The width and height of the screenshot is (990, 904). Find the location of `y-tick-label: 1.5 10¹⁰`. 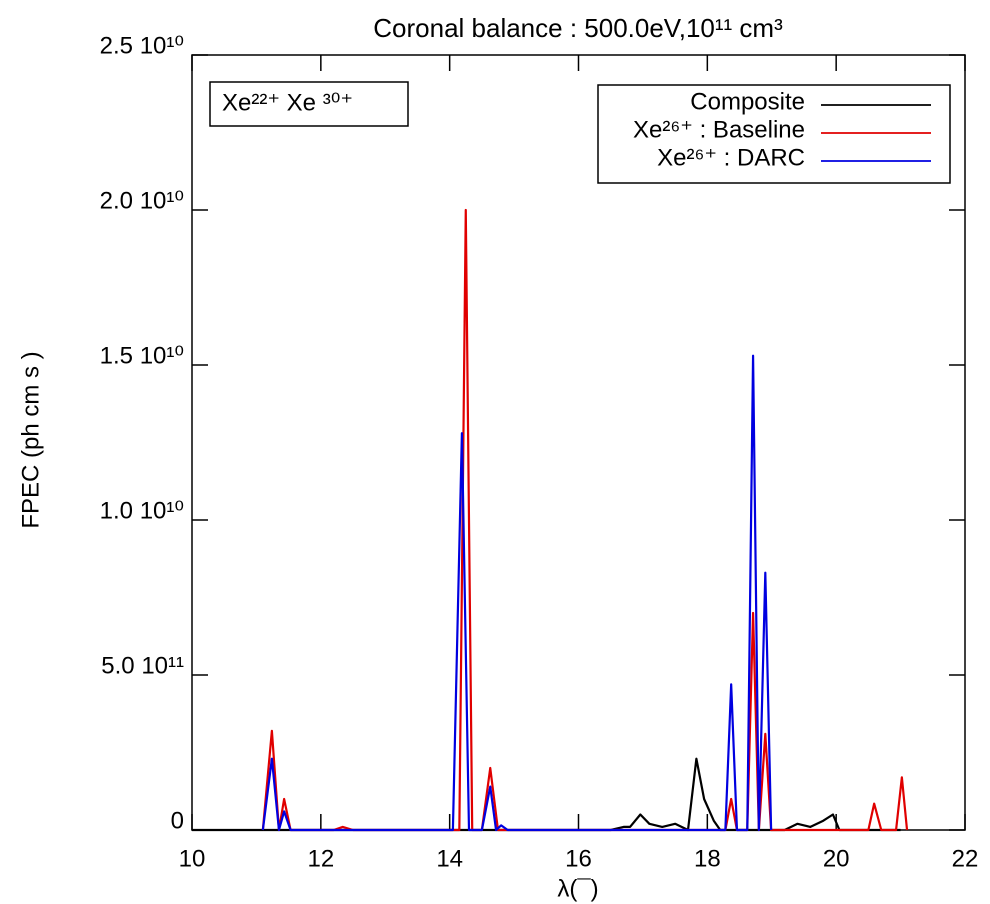

y-tick-label: 1.5 10¹⁰ is located at coordinates (142, 355).